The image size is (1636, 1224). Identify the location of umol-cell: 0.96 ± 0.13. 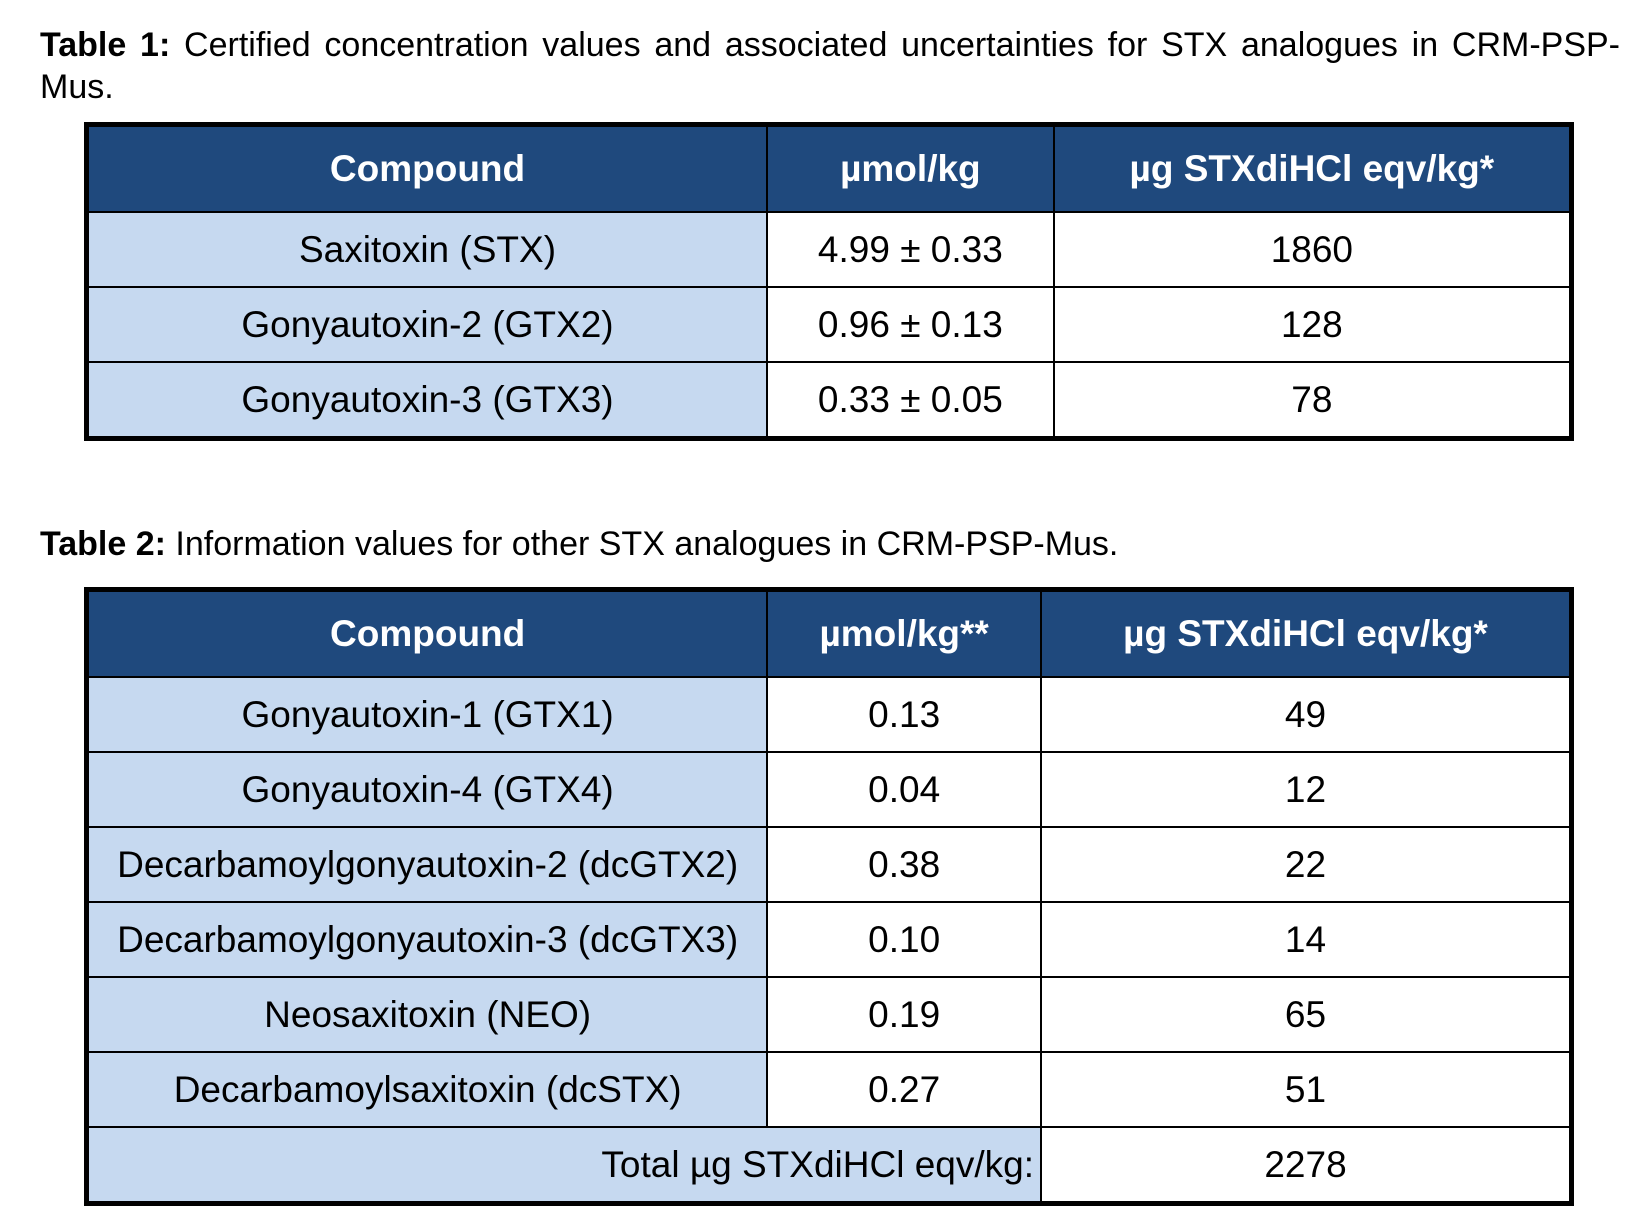
(910, 324).